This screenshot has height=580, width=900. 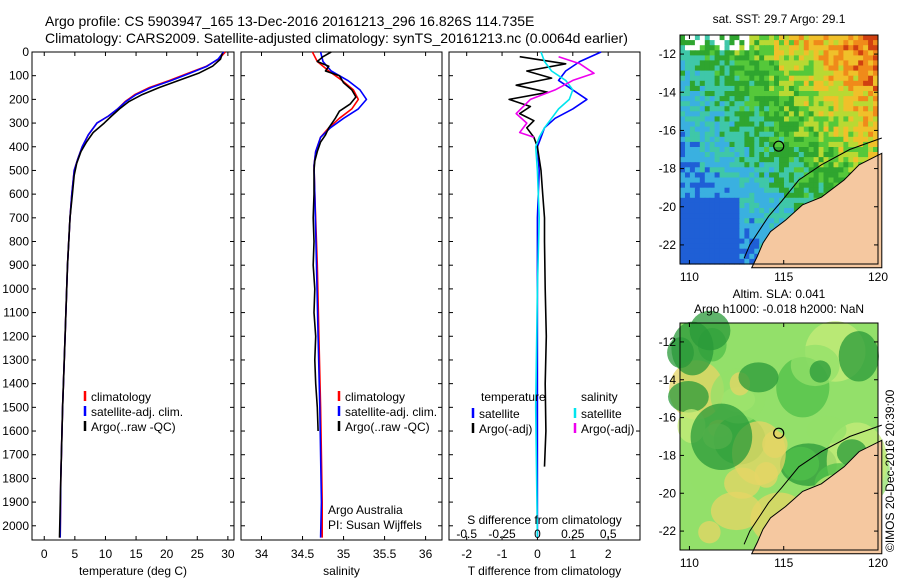 I want to click on map-frame-map_sst, so click(x=779, y=149).